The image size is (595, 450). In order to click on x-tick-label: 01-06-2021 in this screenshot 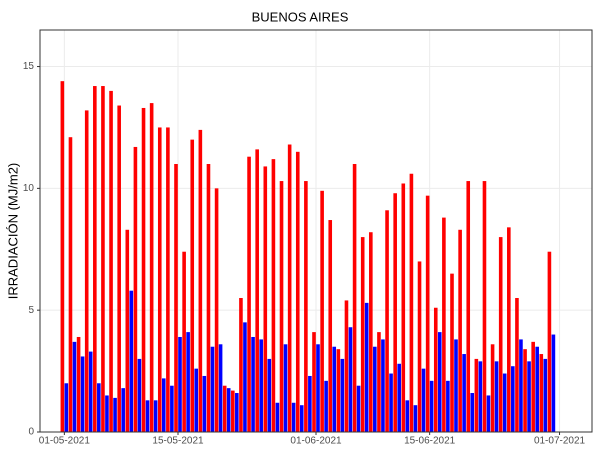, I will do `click(316, 440)`.